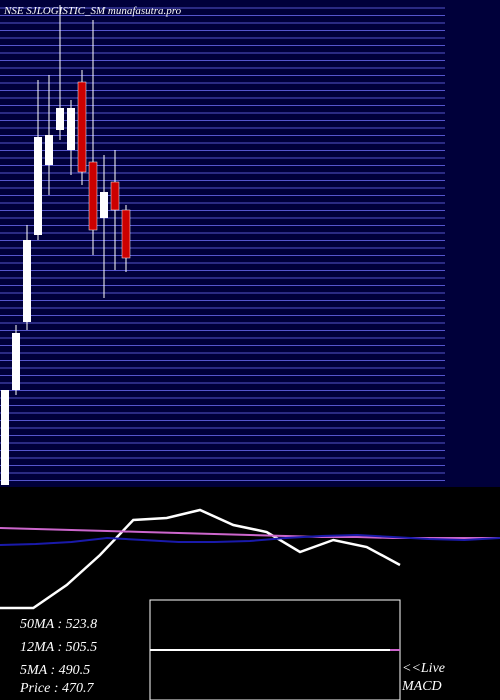 The image size is (500, 700). Describe the element at coordinates (55, 670) in the screenshot. I see `legend-text: 5MA : 490.5` at that location.